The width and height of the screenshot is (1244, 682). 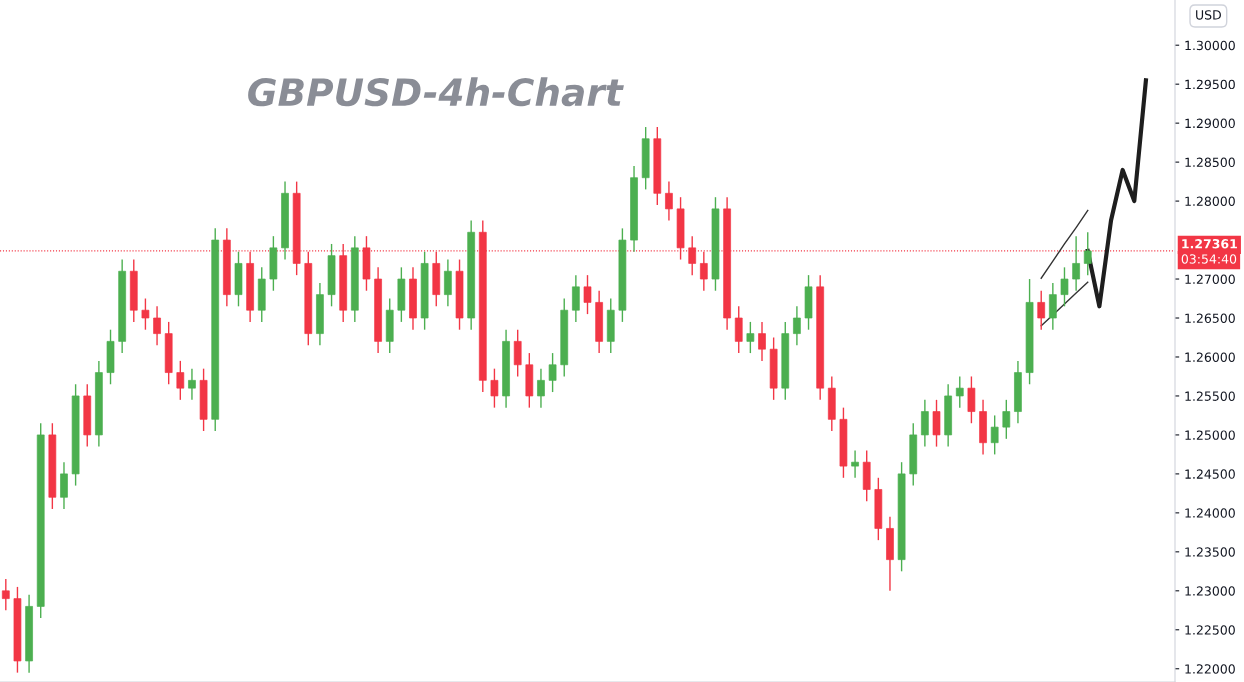 What do you see at coordinates (1210, 357) in the screenshot?
I see `y-tick-label: 1.26000` at bounding box center [1210, 357].